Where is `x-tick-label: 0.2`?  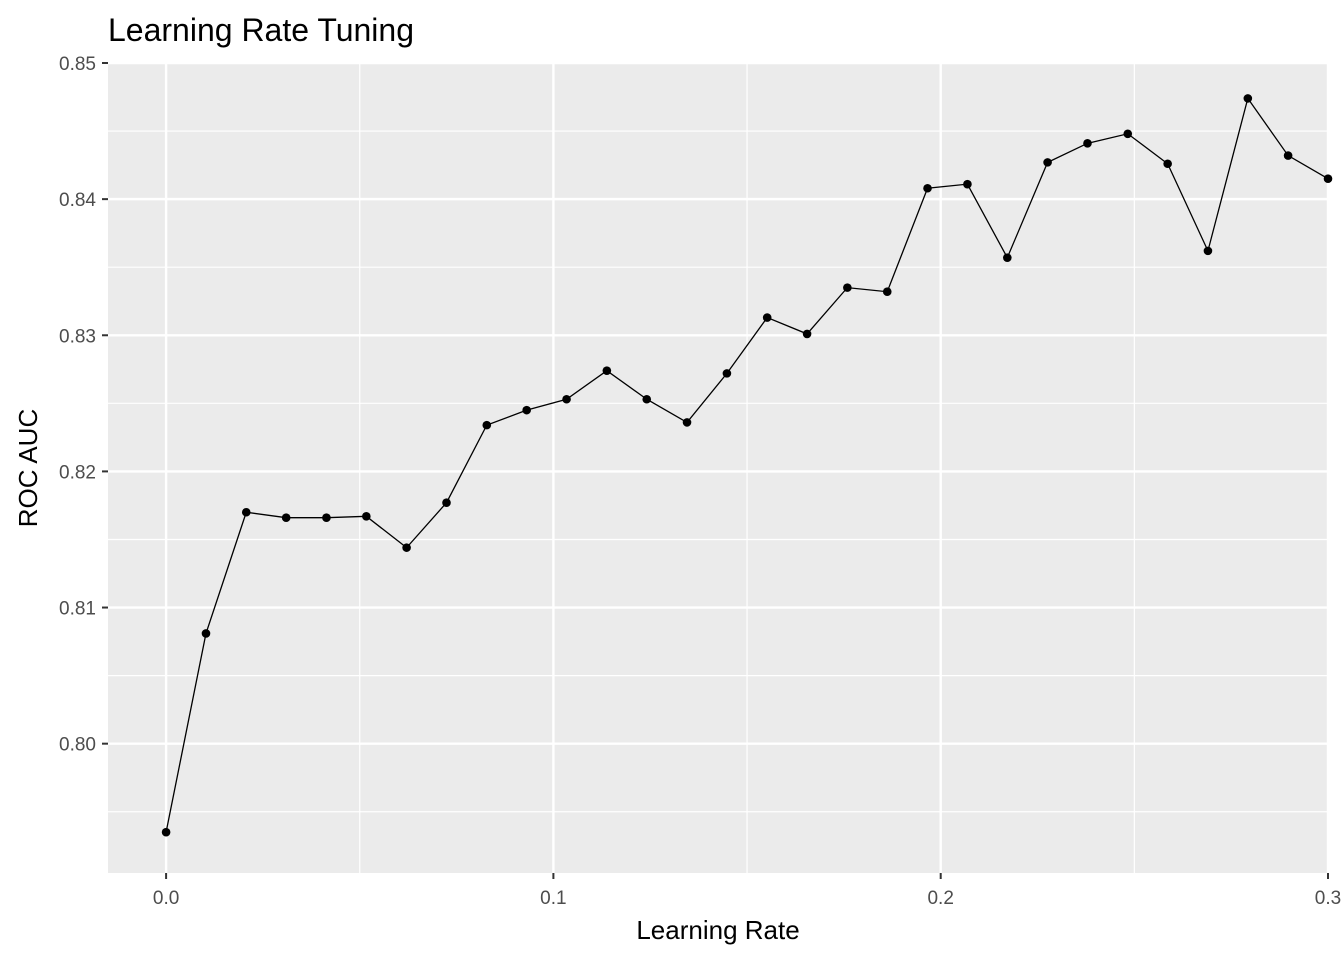 x-tick-label: 0.2 is located at coordinates (940, 898).